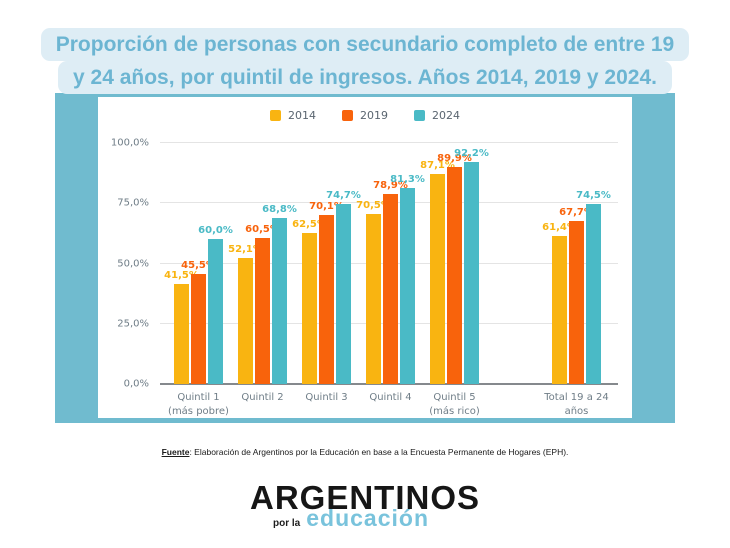  I want to click on source-label: Fuente, so click(175, 452).